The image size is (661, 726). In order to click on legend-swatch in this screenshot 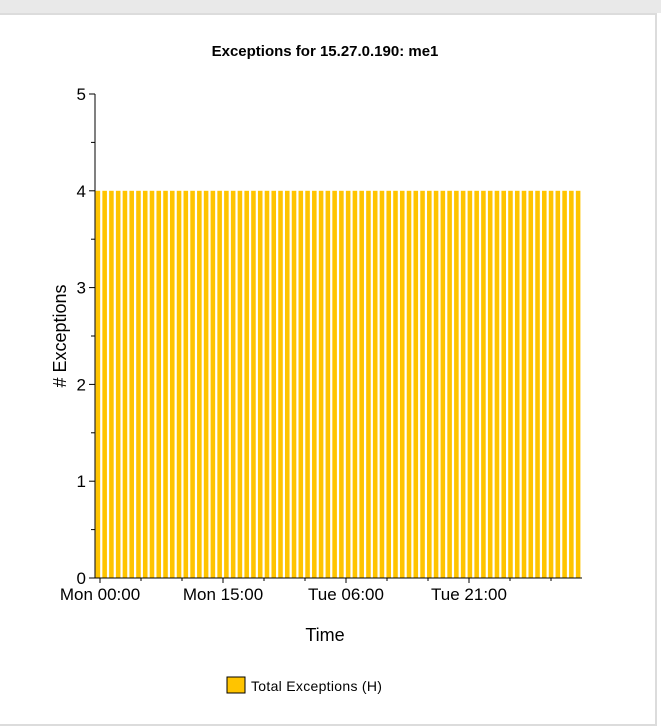, I will do `click(236, 685)`.